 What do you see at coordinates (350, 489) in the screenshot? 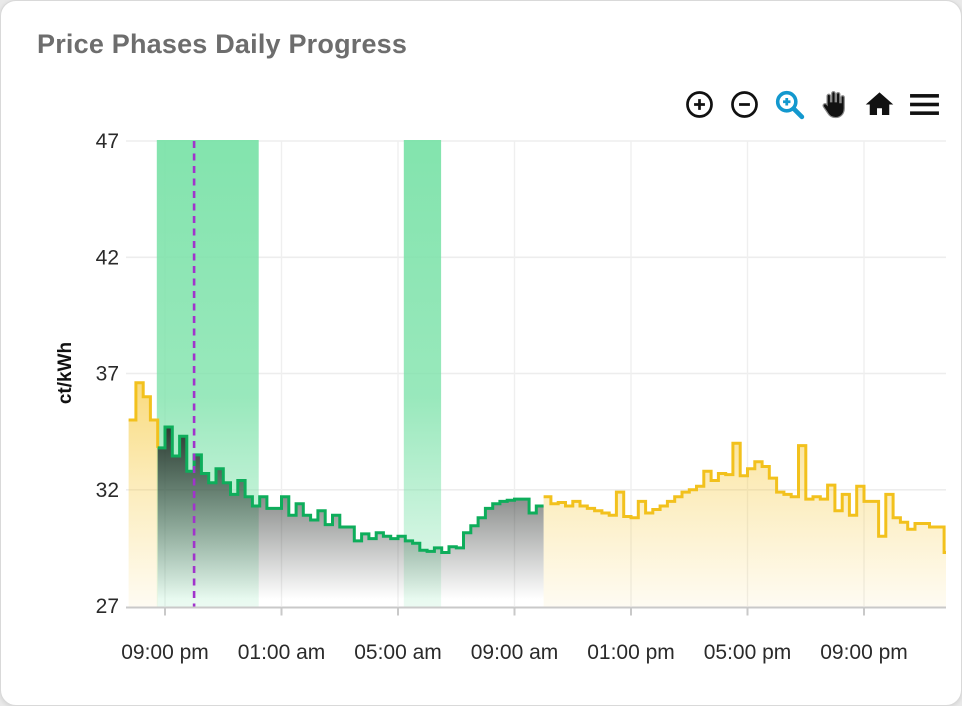
I see `price-cheap-phase-line` at bounding box center [350, 489].